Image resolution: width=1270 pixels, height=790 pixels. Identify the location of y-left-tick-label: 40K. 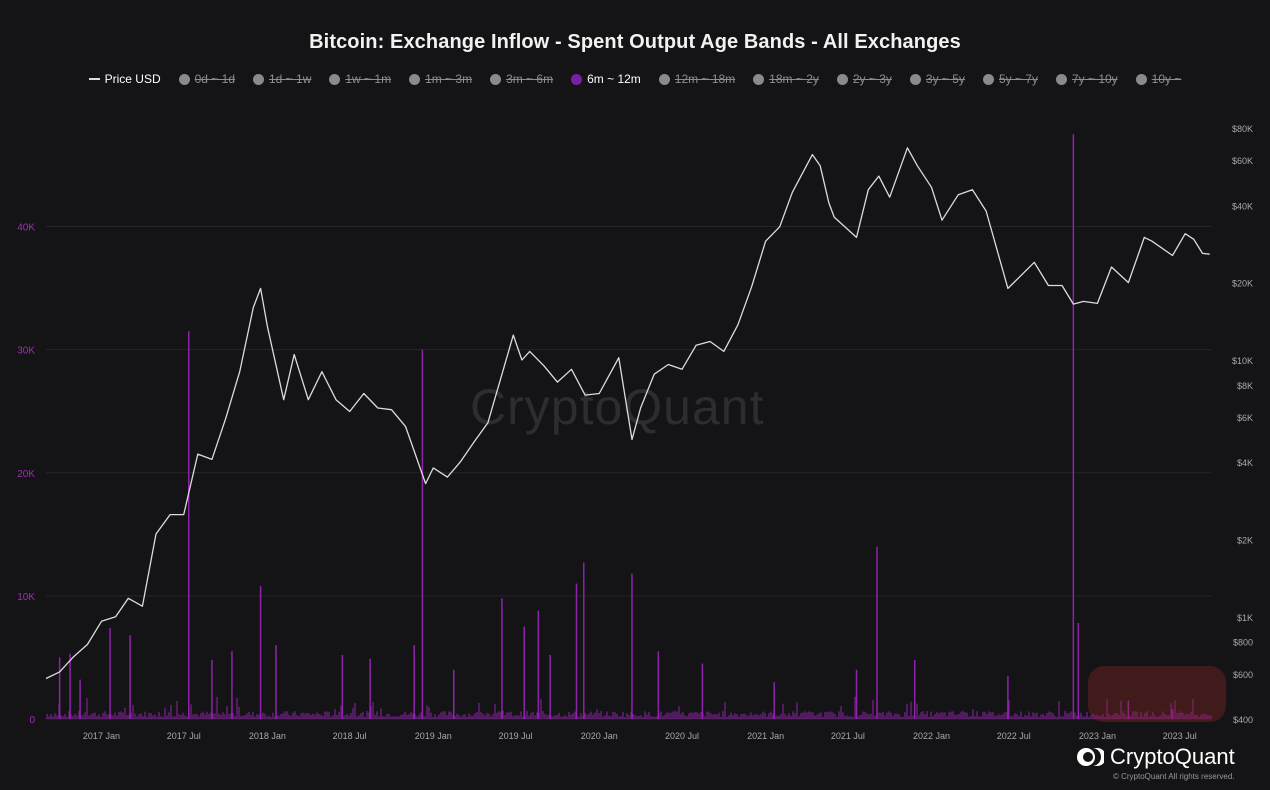
(26, 228).